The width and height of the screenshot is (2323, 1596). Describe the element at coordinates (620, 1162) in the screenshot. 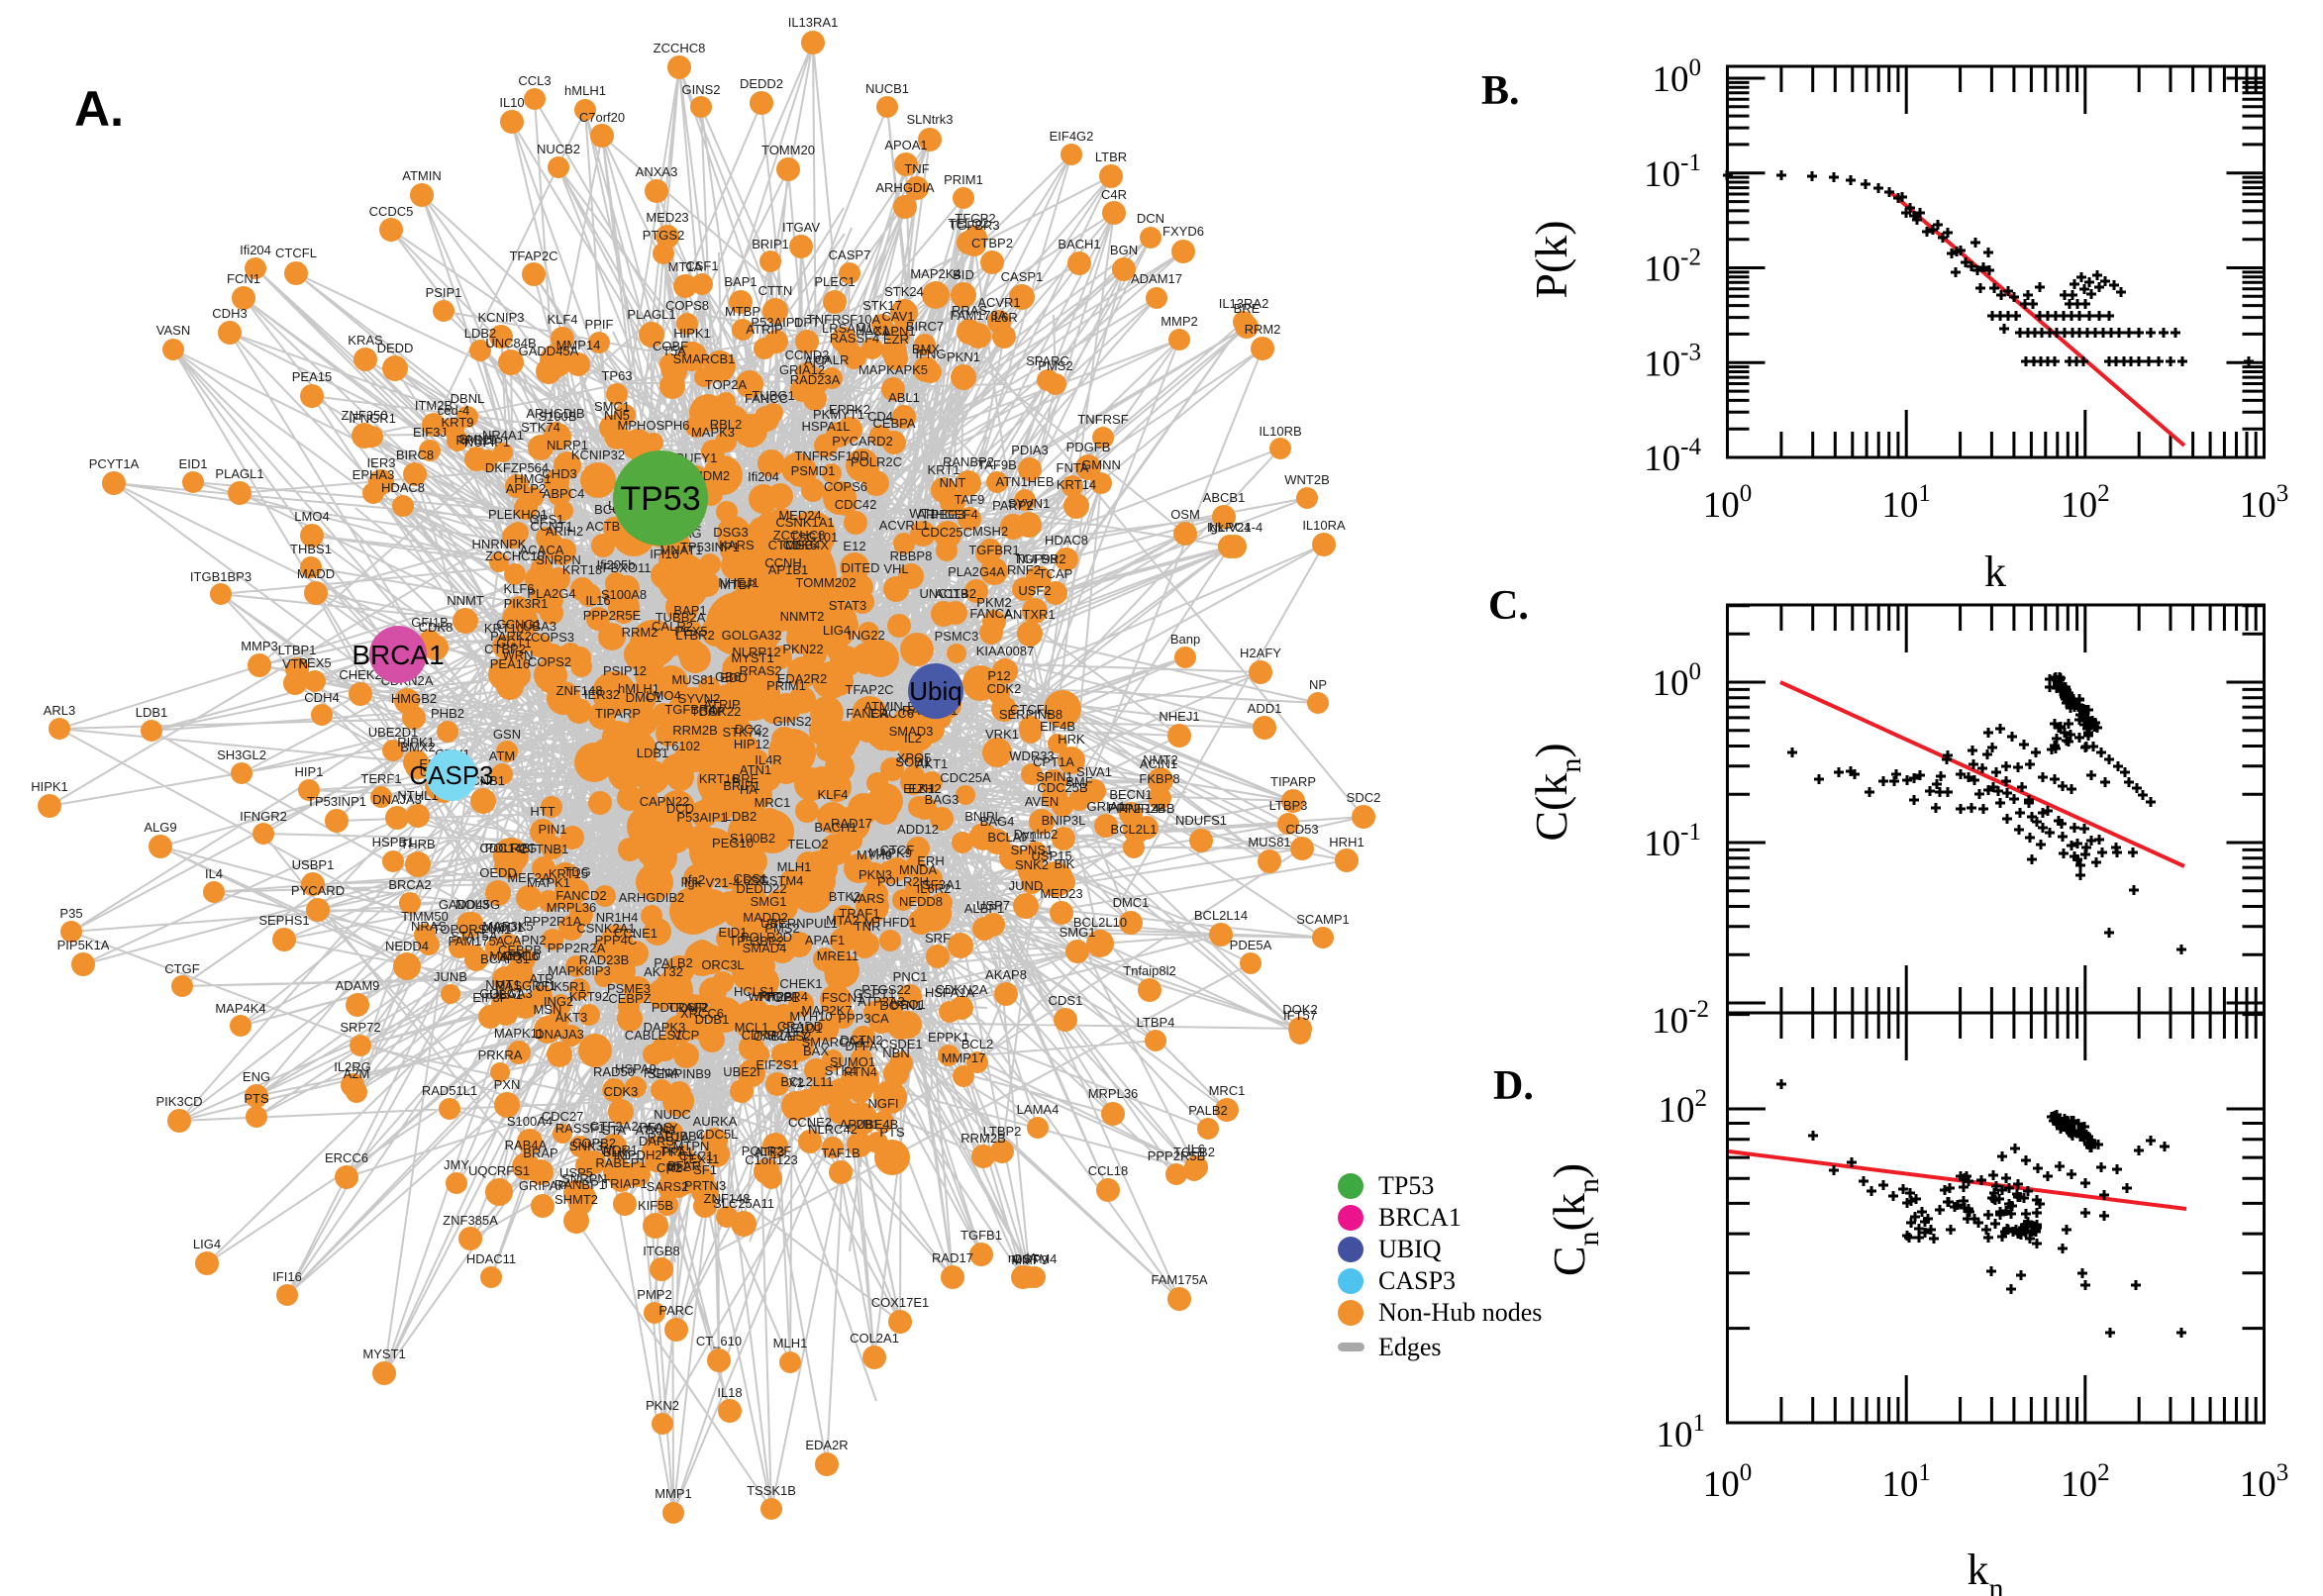

I see `svg-text: RABEP1` at that location.